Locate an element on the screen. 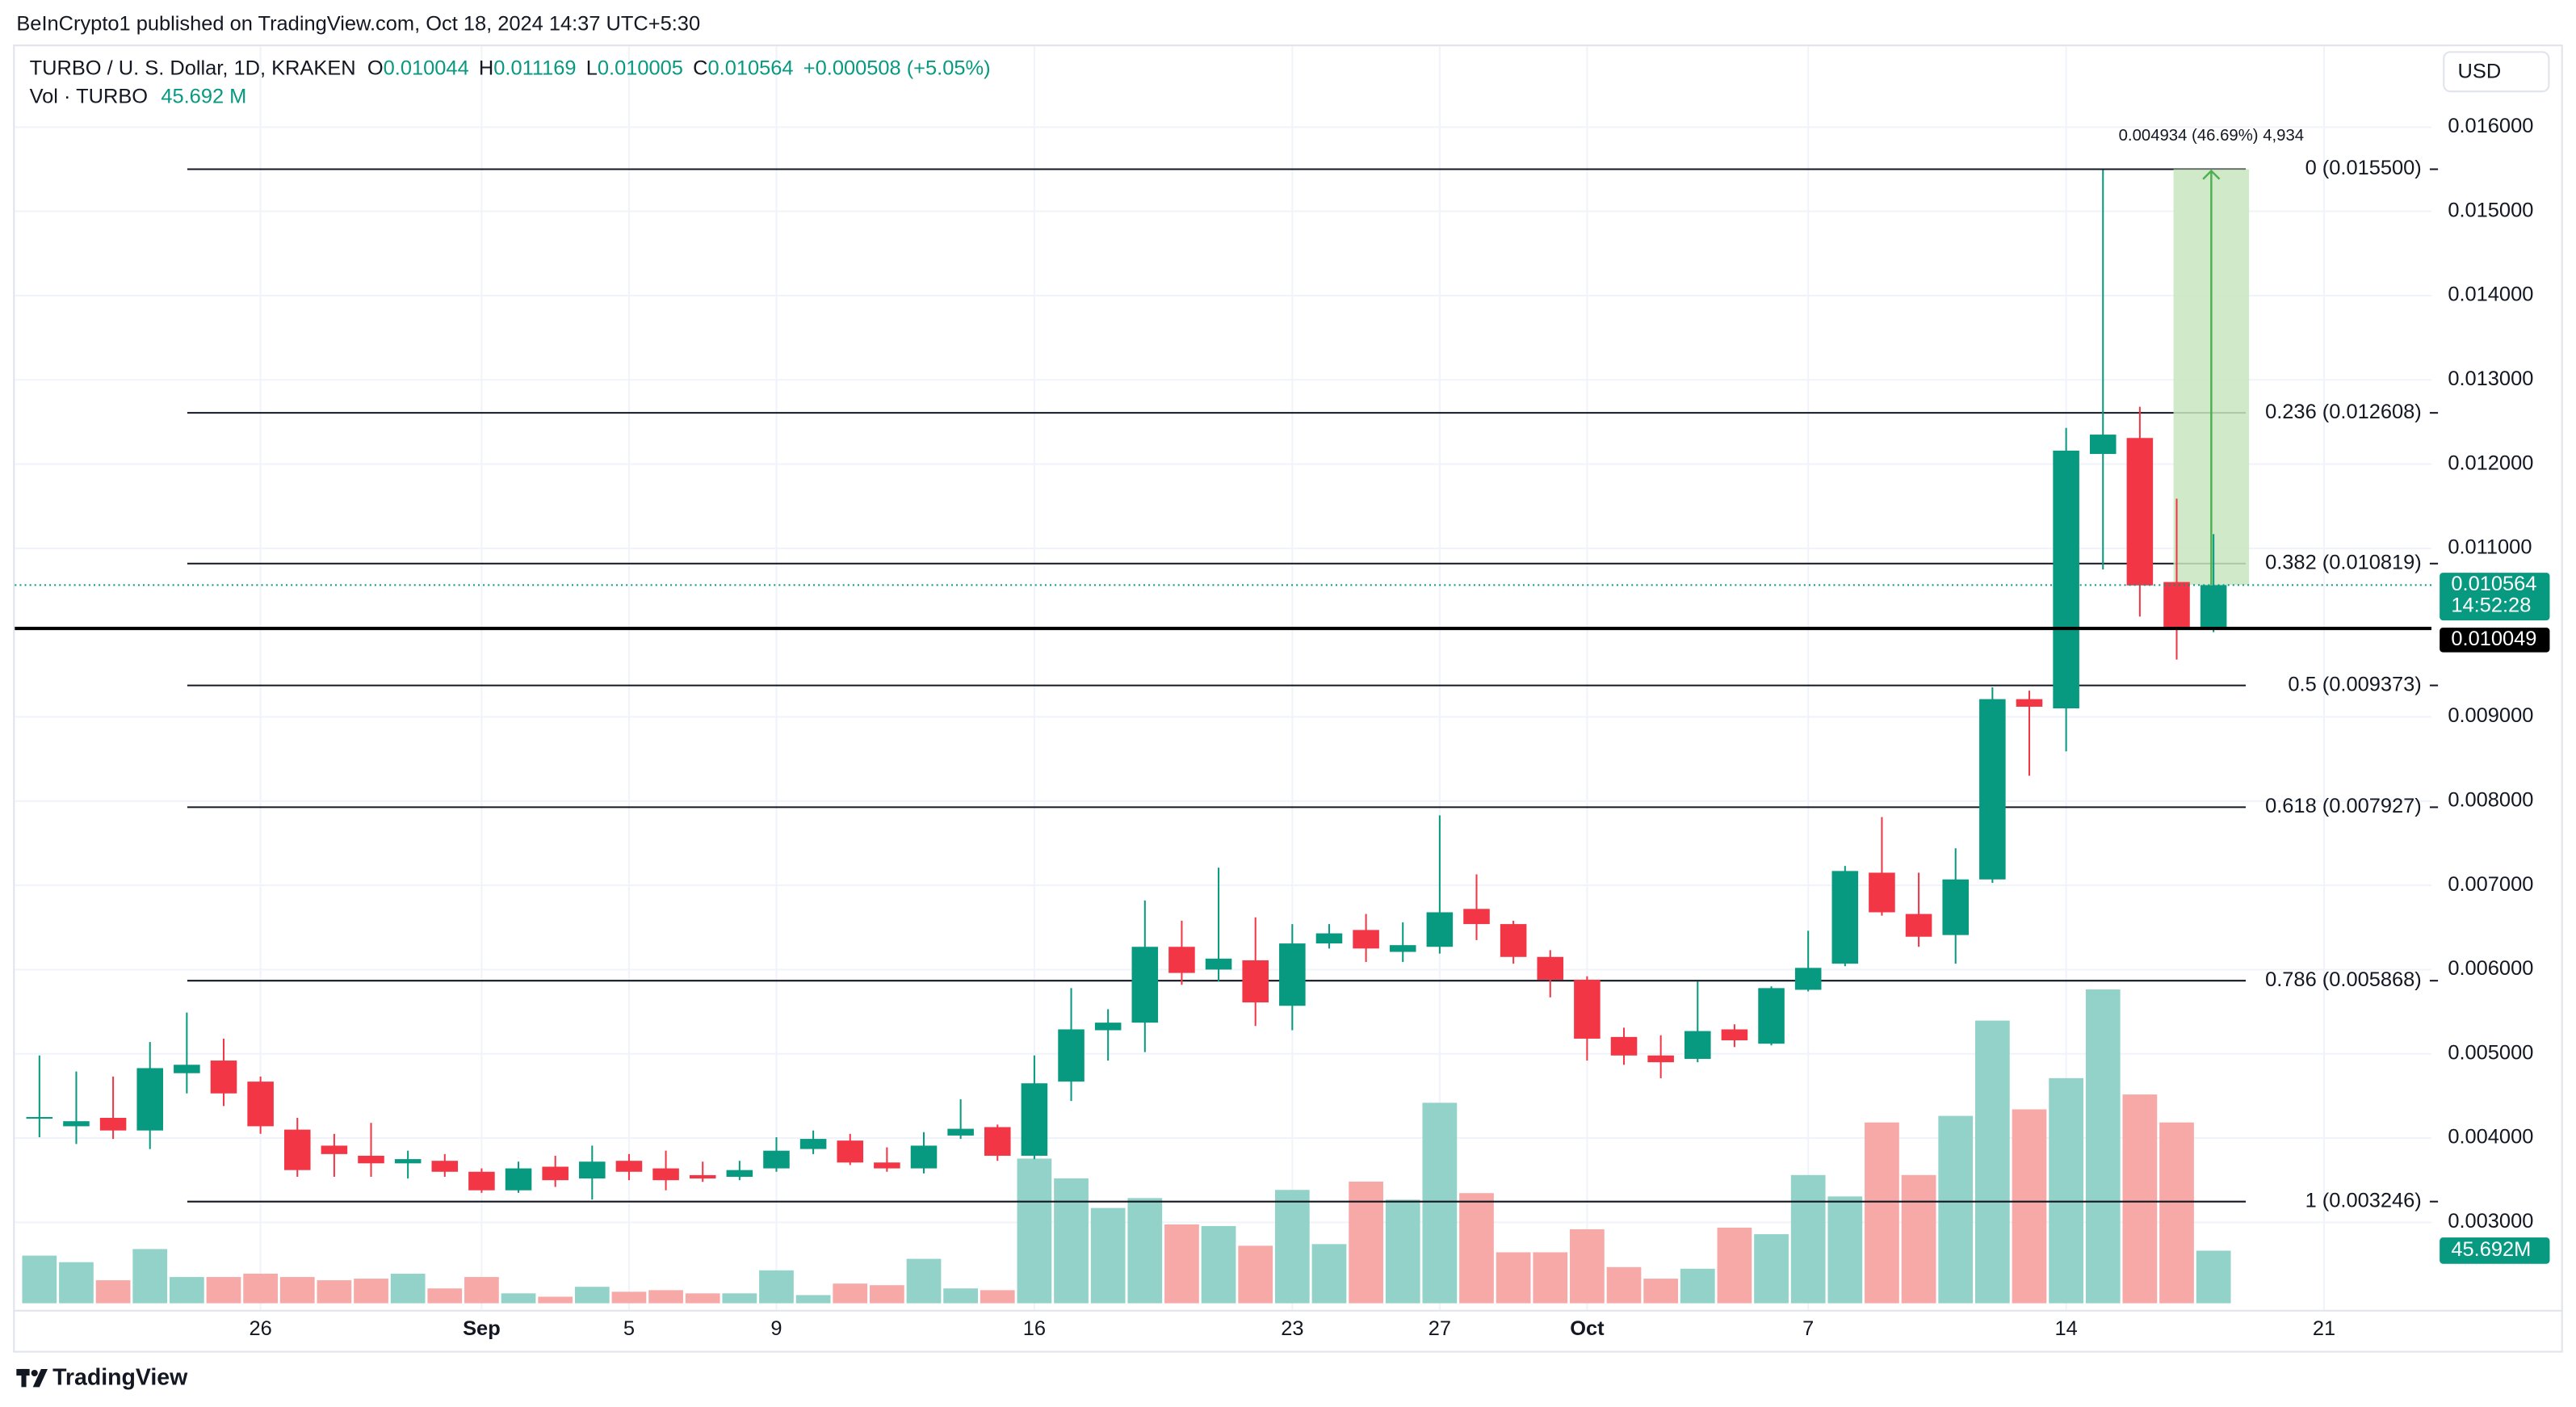  countdown-label: 14:52:28 is located at coordinates (2491, 606).